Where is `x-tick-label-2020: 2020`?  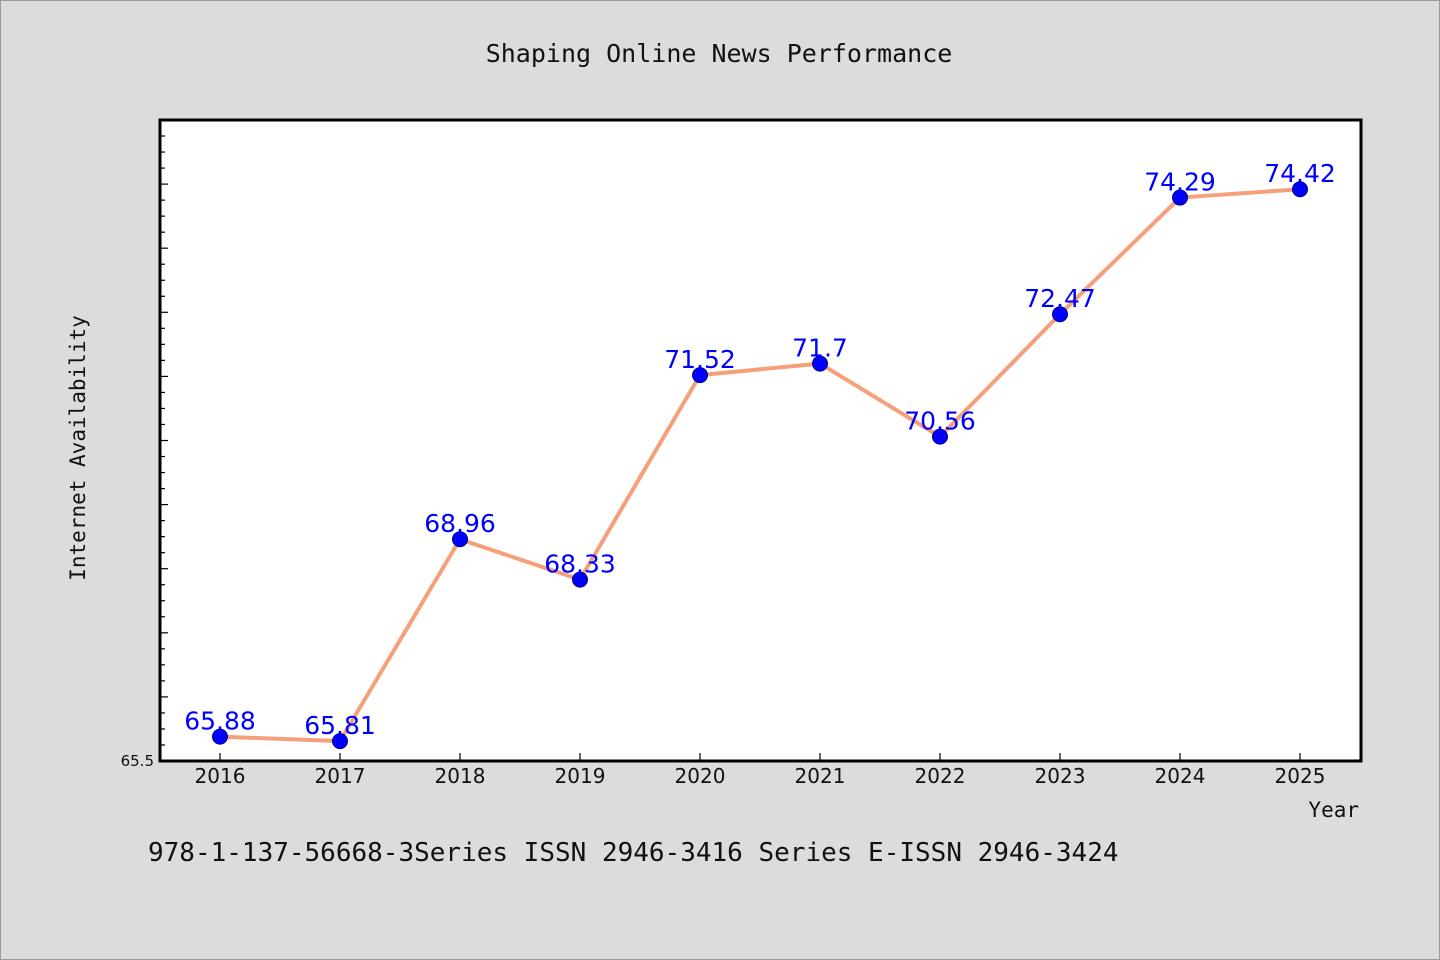
x-tick-label-2020: 2020 is located at coordinates (700, 776).